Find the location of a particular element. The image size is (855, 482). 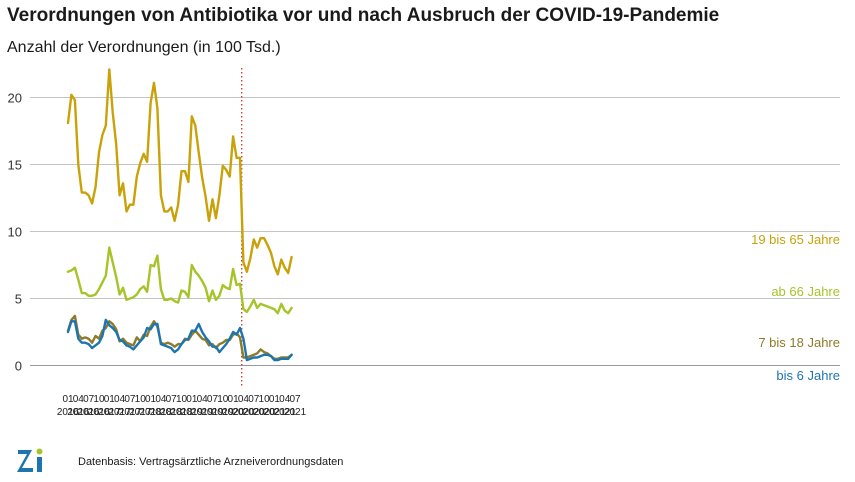

y-axis-ticks: 0 5 10 15 20 is located at coordinates (15, 232).